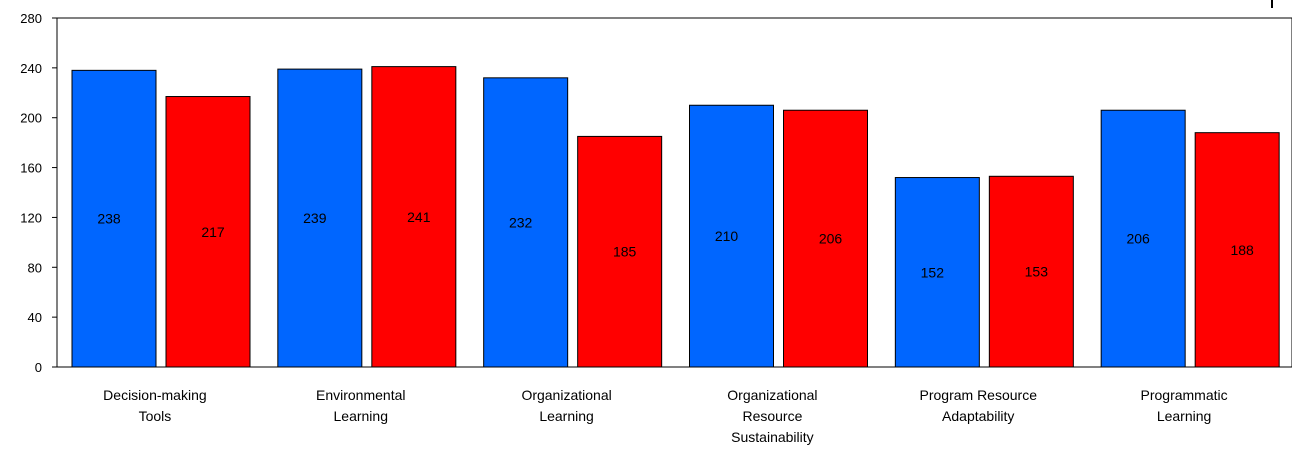  Describe the element at coordinates (155, 416) in the screenshot. I see `x-tick-label: Tools` at that location.